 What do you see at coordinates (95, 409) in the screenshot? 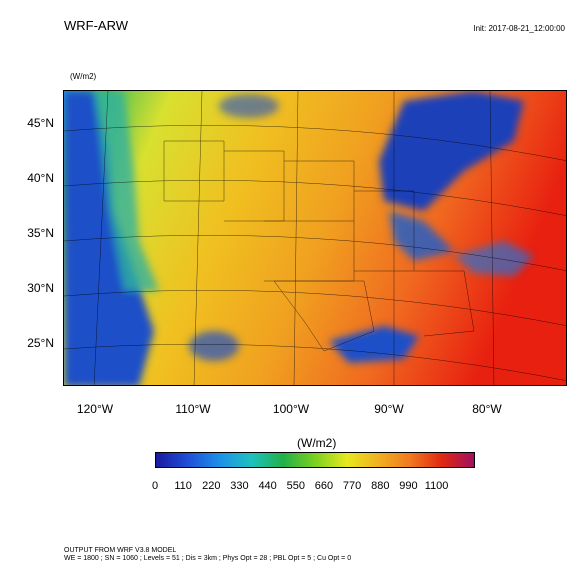
I see `lon-label: 120°W` at bounding box center [95, 409].